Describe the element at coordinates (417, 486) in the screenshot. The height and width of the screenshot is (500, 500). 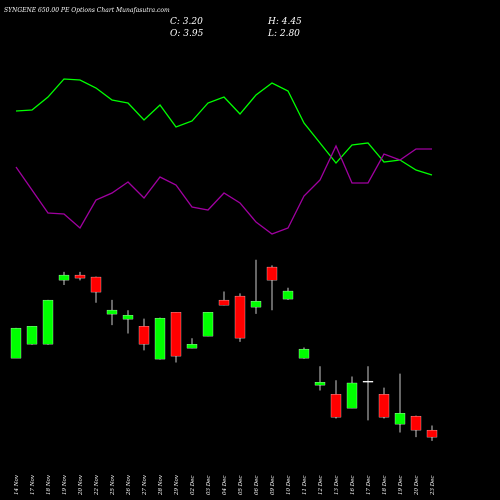
I see `x-tick-label: 20 Dec` at that location.